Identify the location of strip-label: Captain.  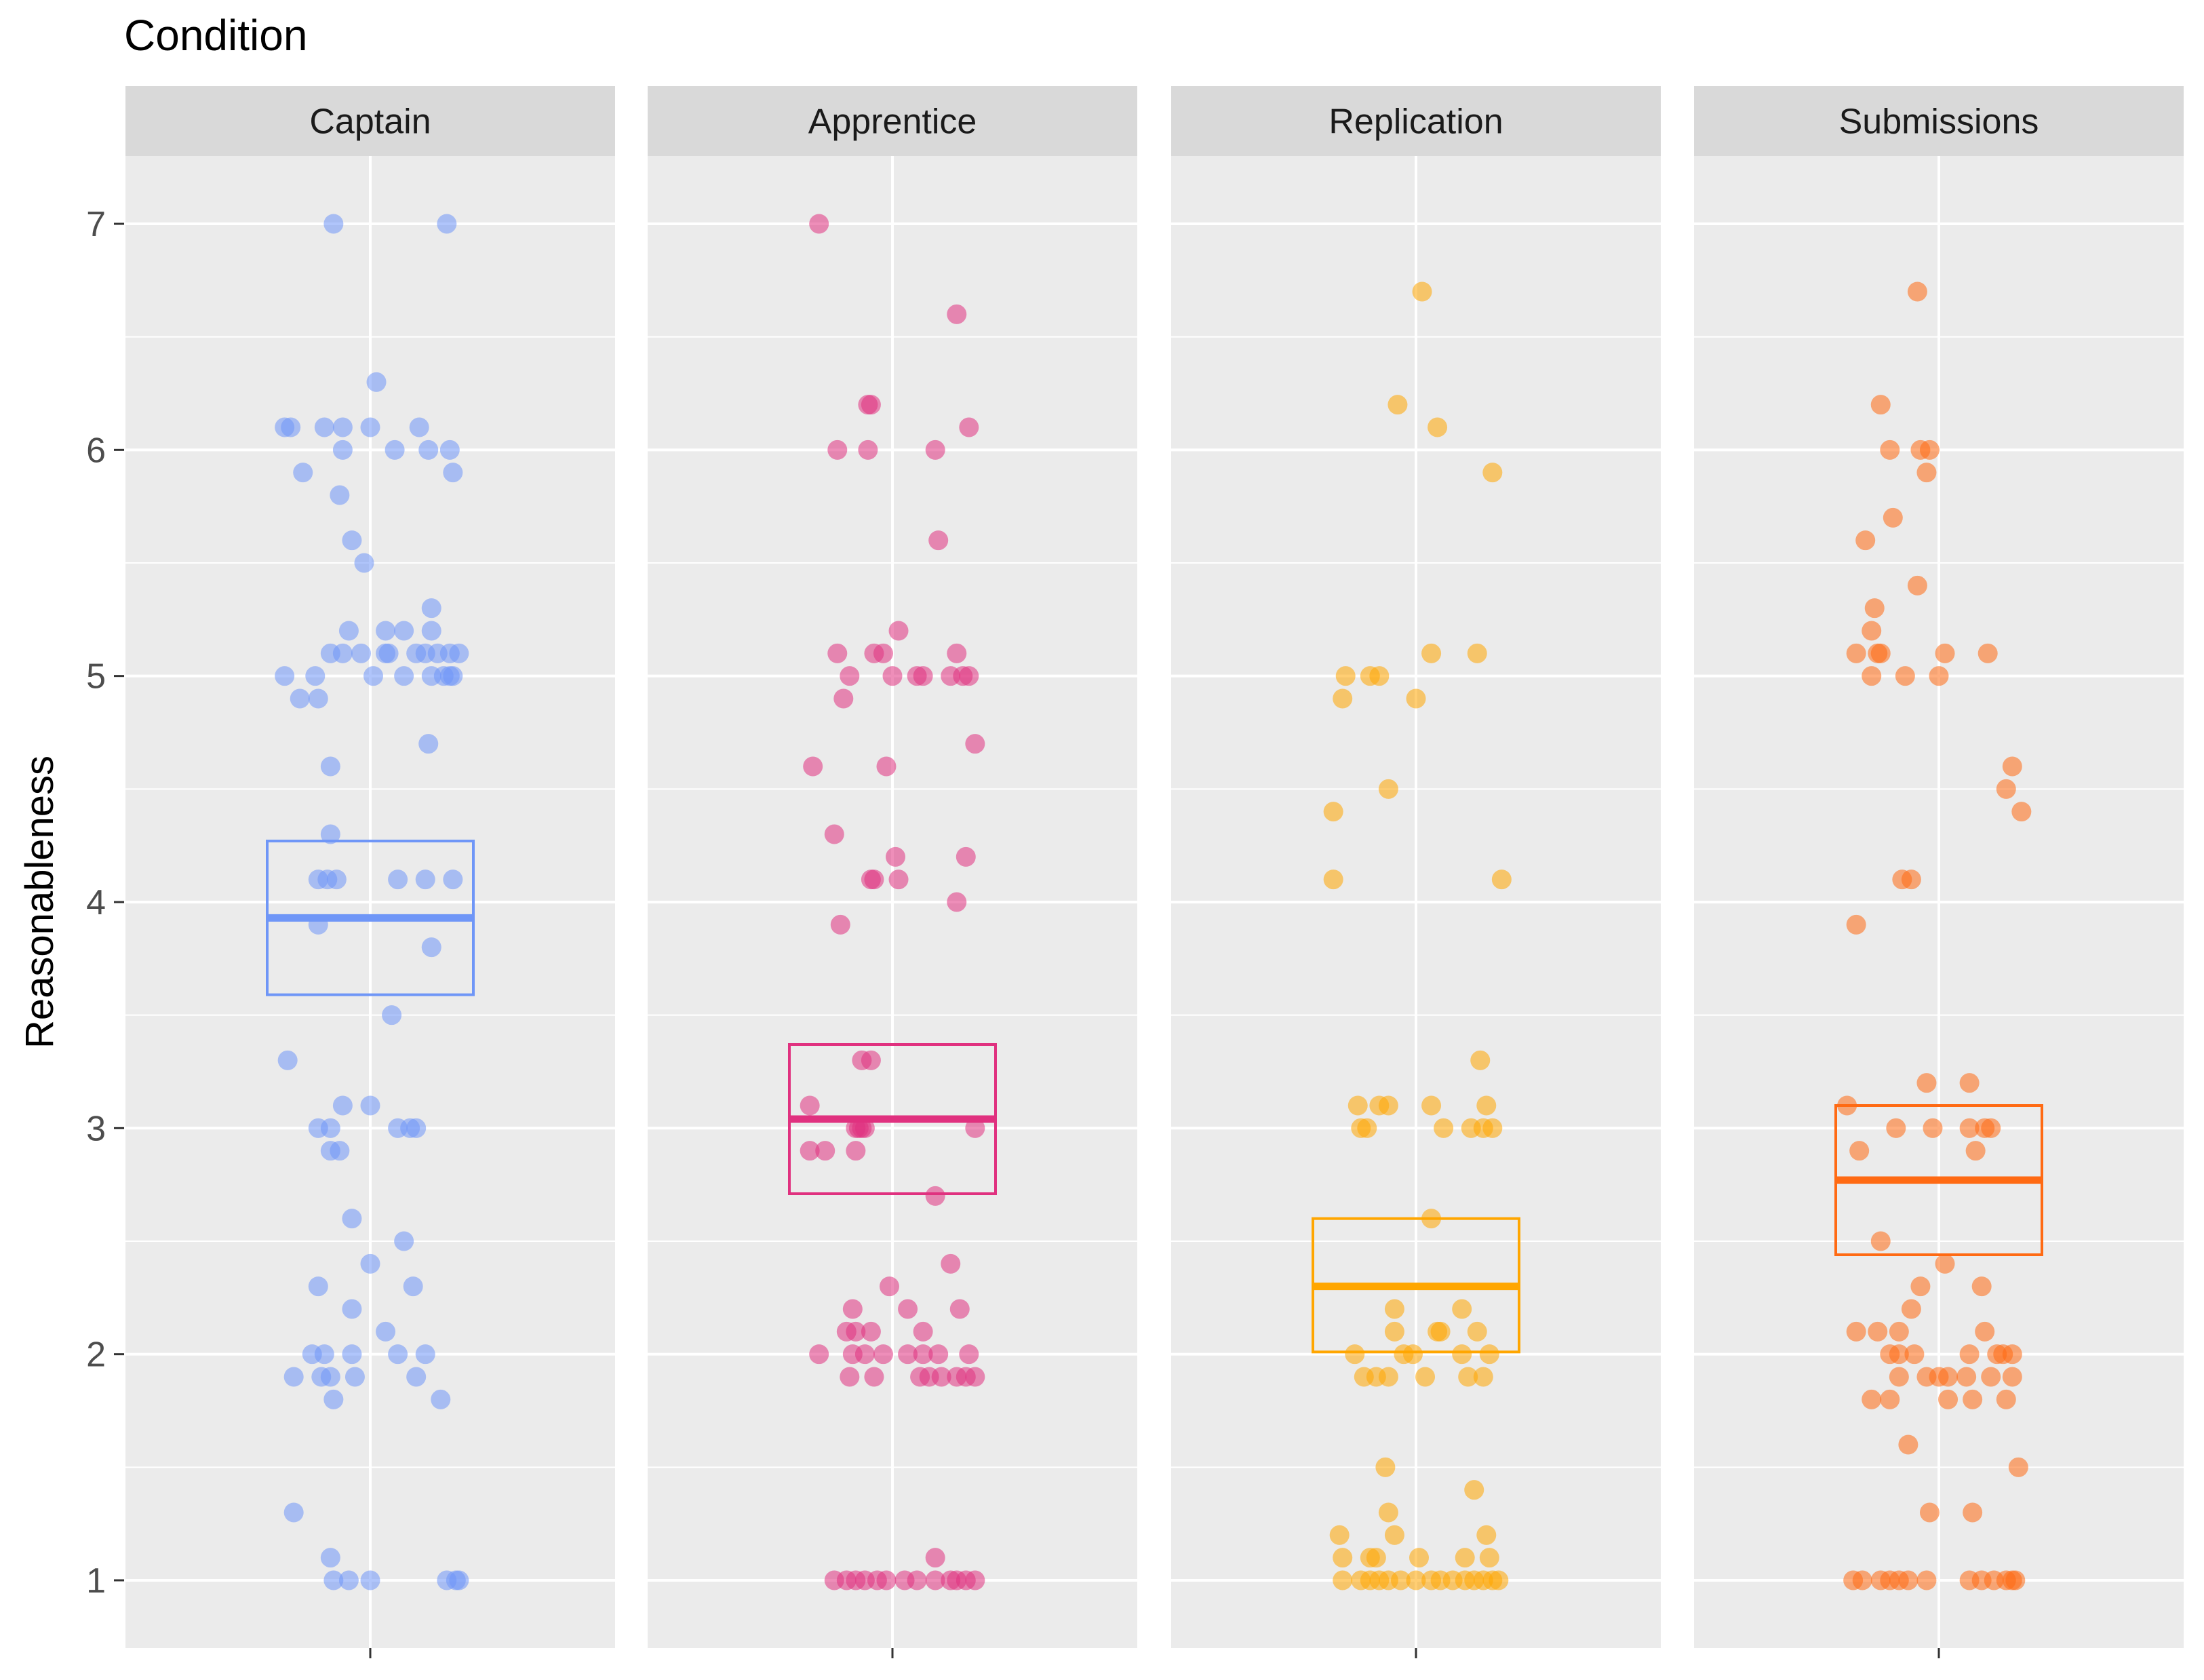
(370, 122).